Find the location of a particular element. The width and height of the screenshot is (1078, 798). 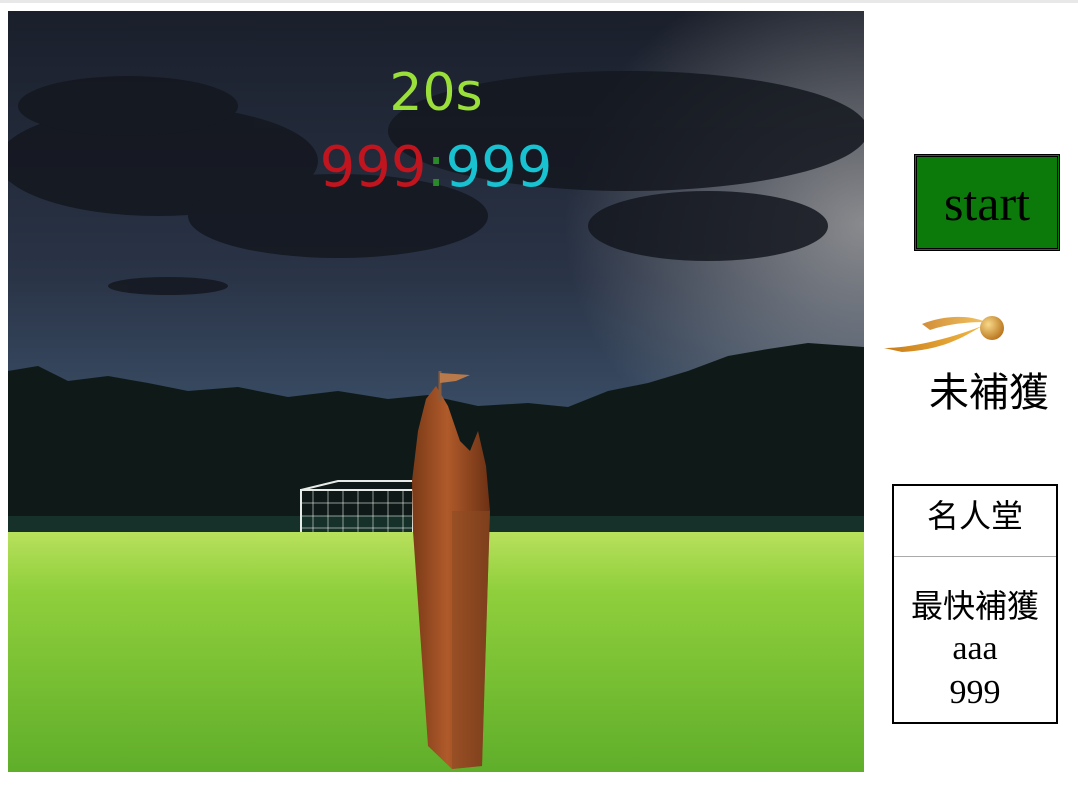

hall-of-fame-panel: 名人堂 最快補獲 aaa 999 is located at coordinates (975, 604).